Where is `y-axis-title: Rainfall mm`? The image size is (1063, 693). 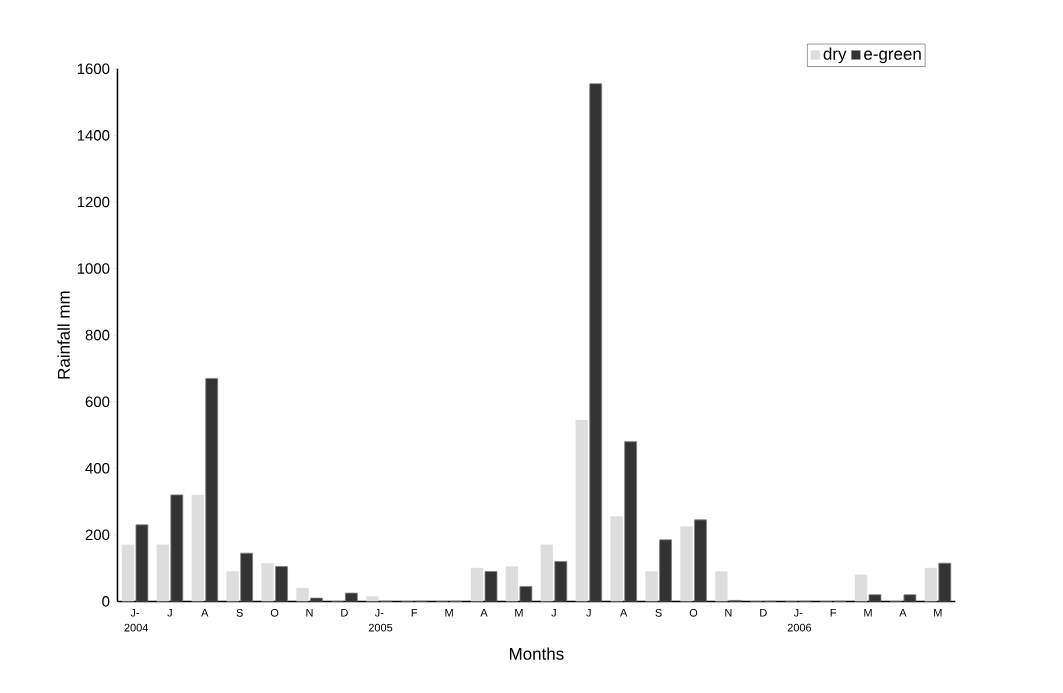 y-axis-title: Rainfall mm is located at coordinates (63, 335).